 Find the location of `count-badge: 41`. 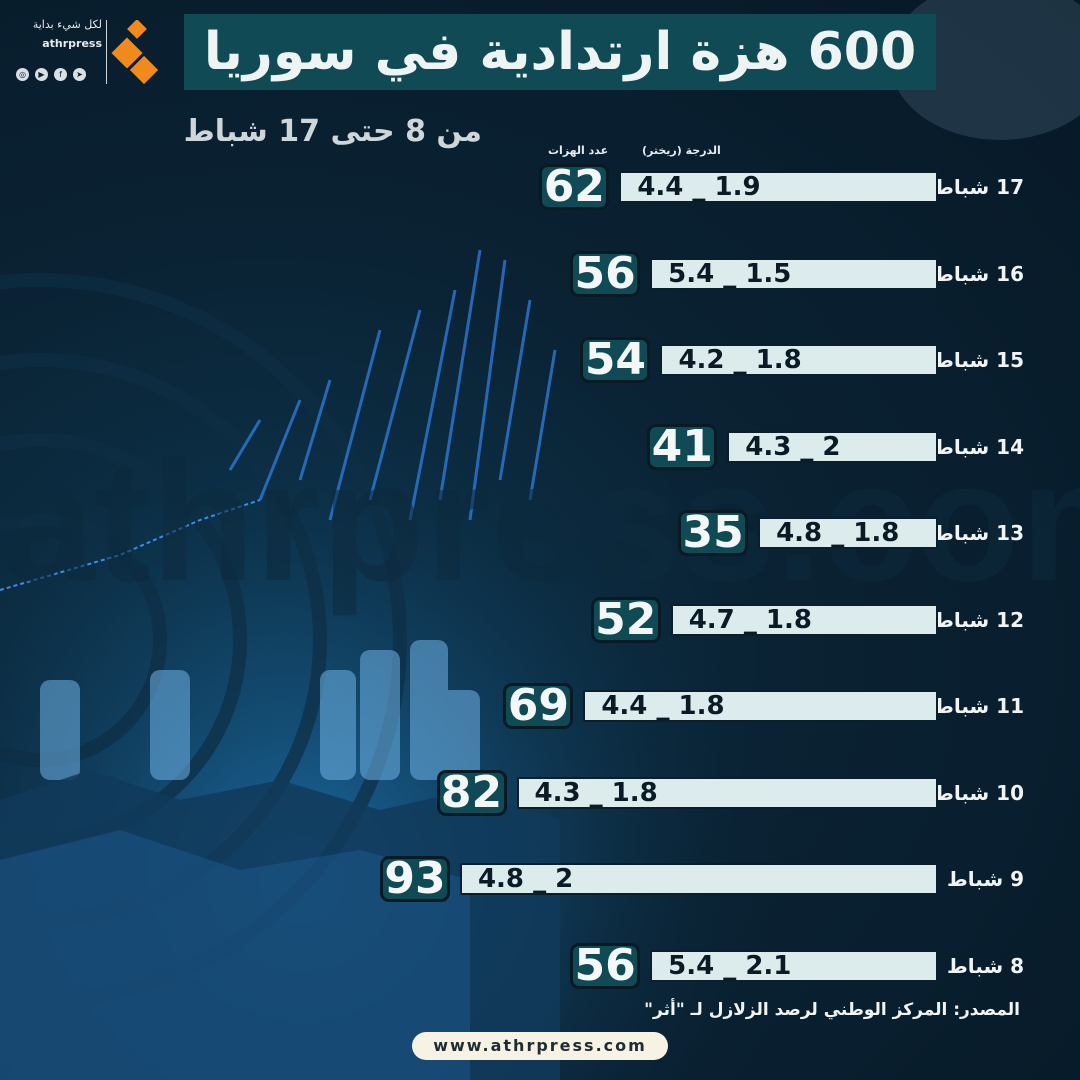

count-badge: 41 is located at coordinates (682, 446).